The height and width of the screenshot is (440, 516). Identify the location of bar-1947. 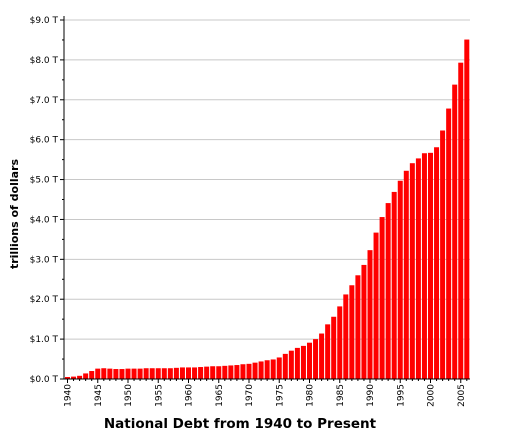
(110, 373).